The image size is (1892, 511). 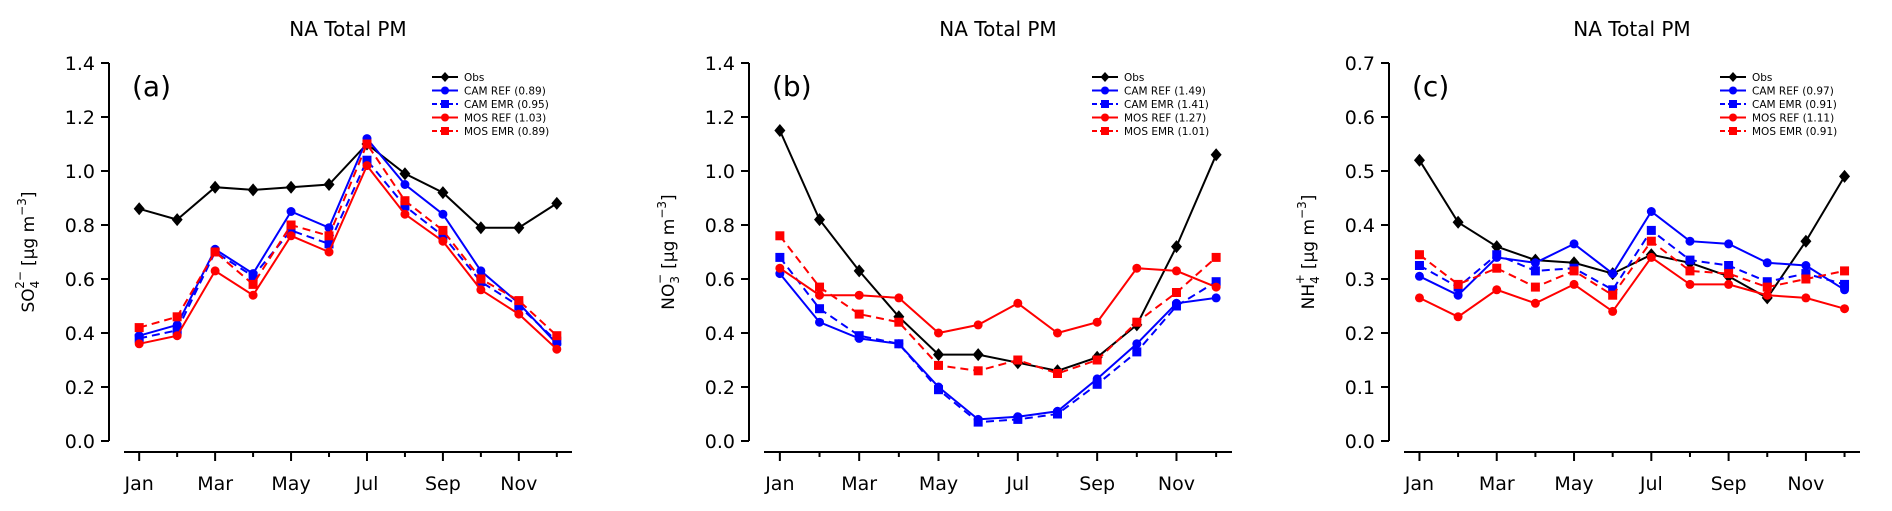 I want to click on y-tick-label: 0.6, so click(x=720, y=280).